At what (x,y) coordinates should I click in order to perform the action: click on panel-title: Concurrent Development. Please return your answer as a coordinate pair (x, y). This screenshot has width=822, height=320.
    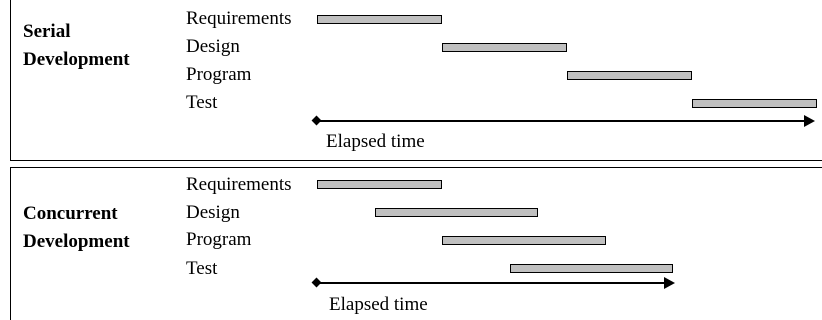
    Looking at the image, I should click on (76, 228).